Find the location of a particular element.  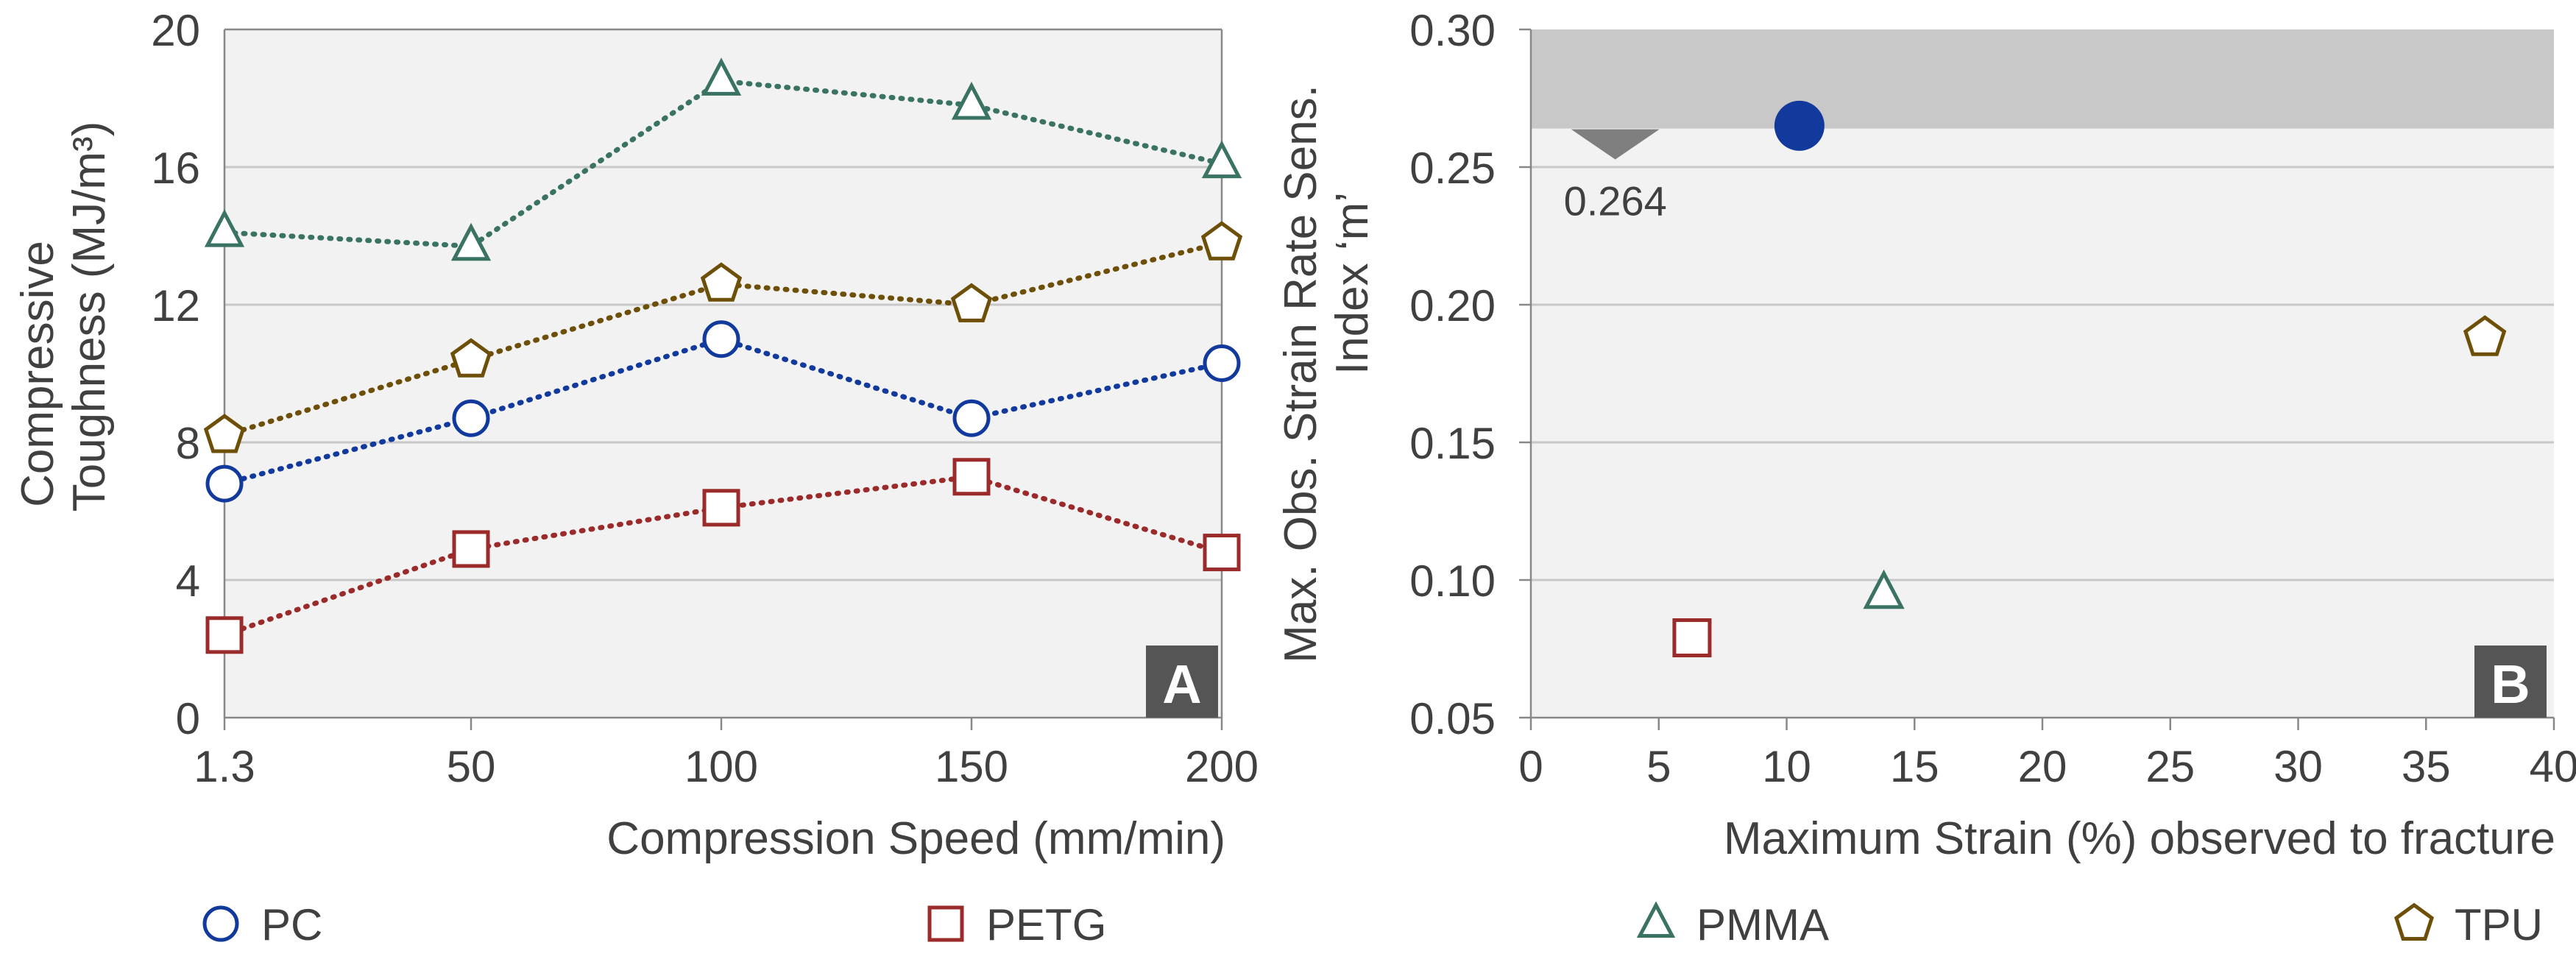

legend-petg-label: PETG is located at coordinates (1046, 924).